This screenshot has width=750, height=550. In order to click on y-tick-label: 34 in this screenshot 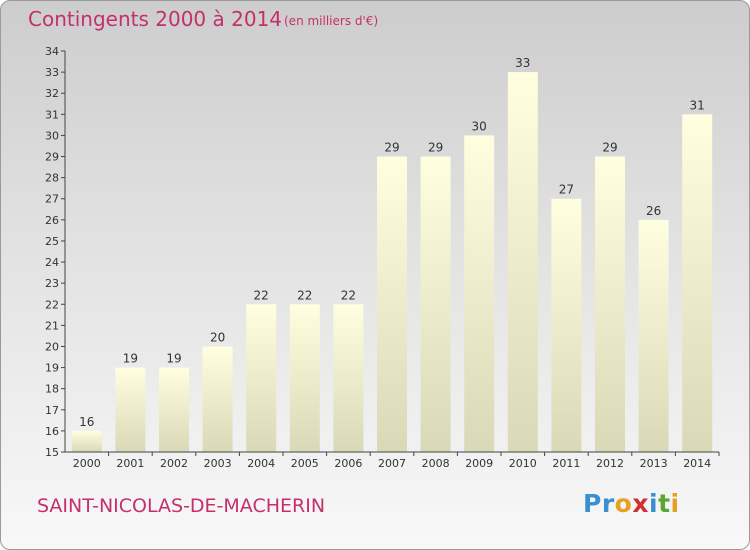, I will do `click(52, 51)`.